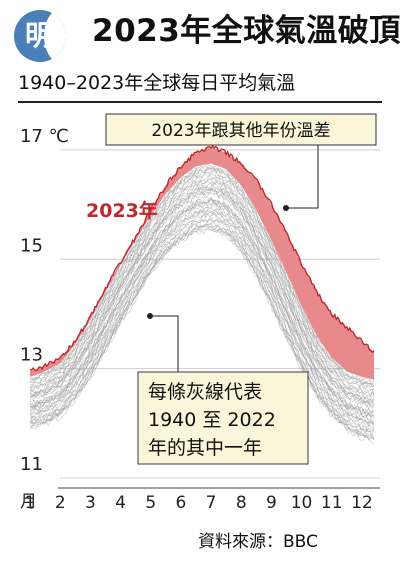 This screenshot has height=563, width=400. Describe the element at coordinates (258, 542) in the screenshot. I see `source-credit: 資料來源：BBC` at that location.